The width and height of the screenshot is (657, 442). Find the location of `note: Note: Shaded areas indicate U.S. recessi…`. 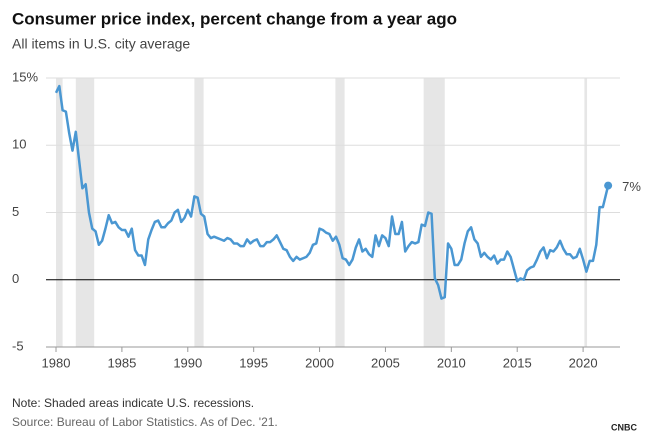

note: Note: Shaded areas indicate U.S. recessi… is located at coordinates (133, 403).